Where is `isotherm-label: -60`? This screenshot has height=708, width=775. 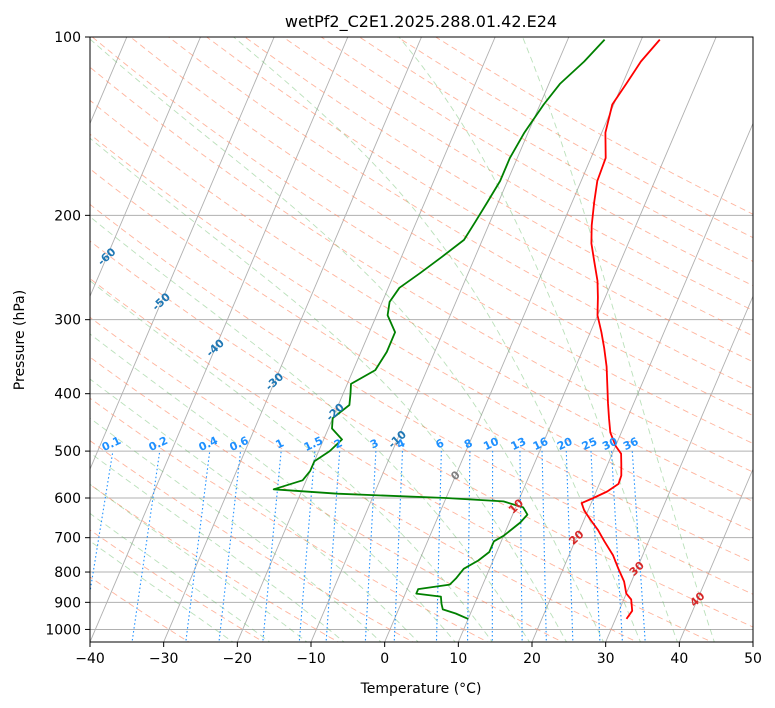
isotherm-label: -60 is located at coordinates (107, 256).